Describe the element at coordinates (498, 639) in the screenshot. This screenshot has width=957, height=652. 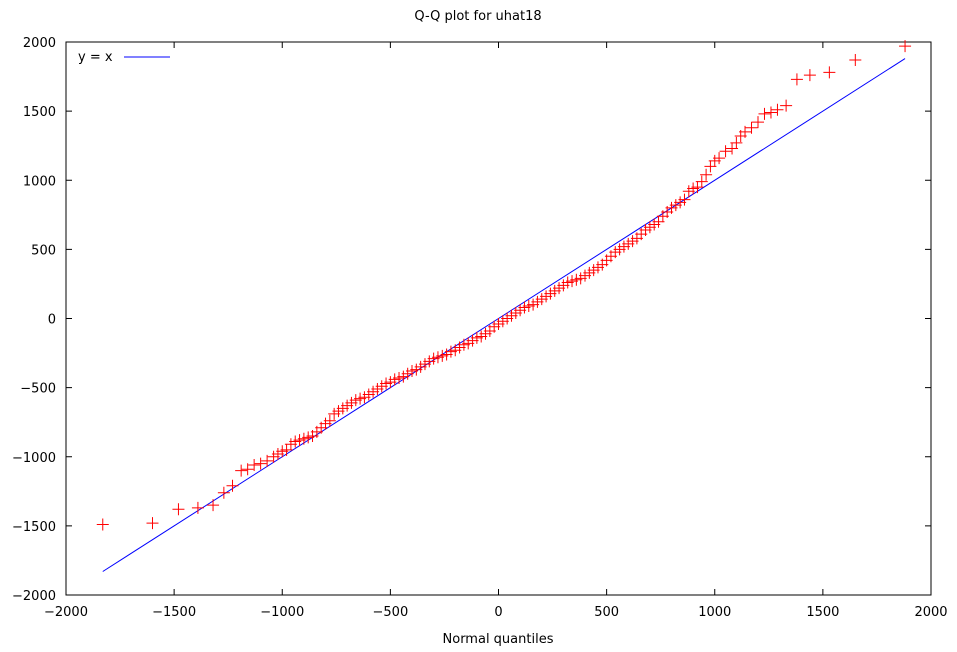
I see `x-axis-label: Normal quantiles` at that location.